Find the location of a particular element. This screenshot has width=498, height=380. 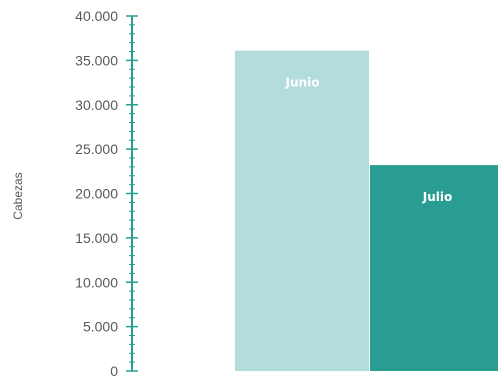

bar-julio is located at coordinates (434, 268).